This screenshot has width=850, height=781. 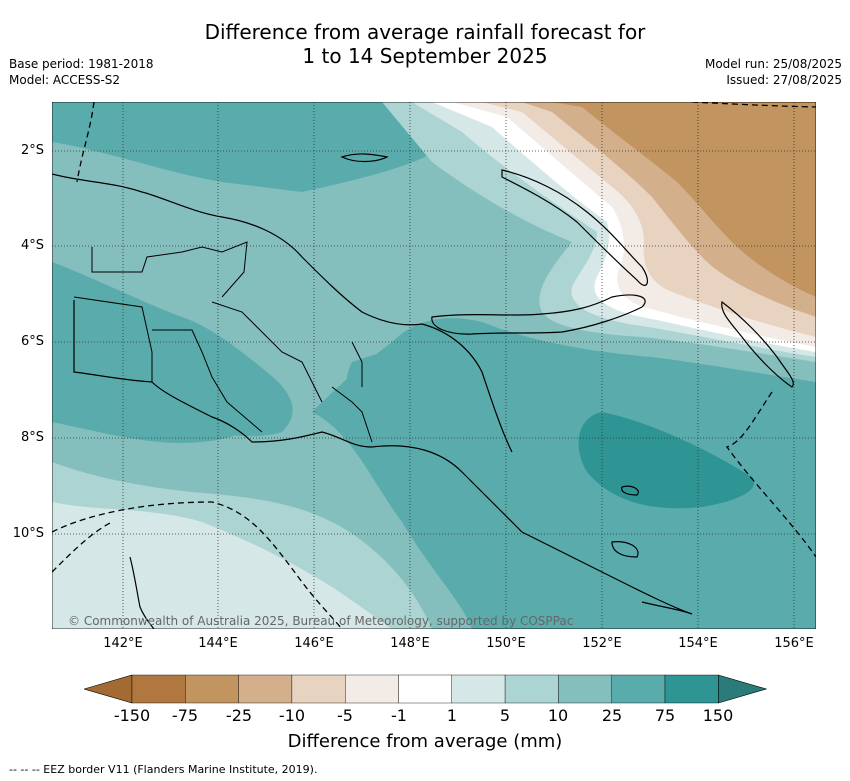 I want to click on lon-label-154e: 154°E, so click(x=698, y=643).